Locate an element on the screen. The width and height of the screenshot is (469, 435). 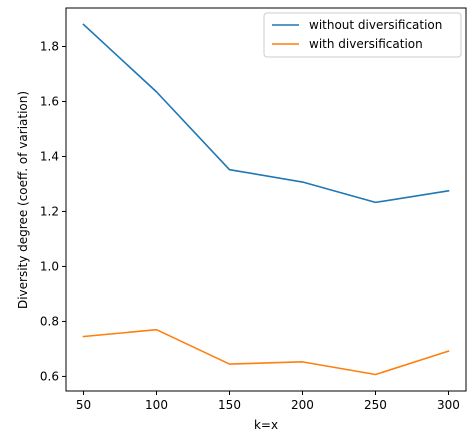
y-tick-label: 1.4 is located at coordinates (49, 156).